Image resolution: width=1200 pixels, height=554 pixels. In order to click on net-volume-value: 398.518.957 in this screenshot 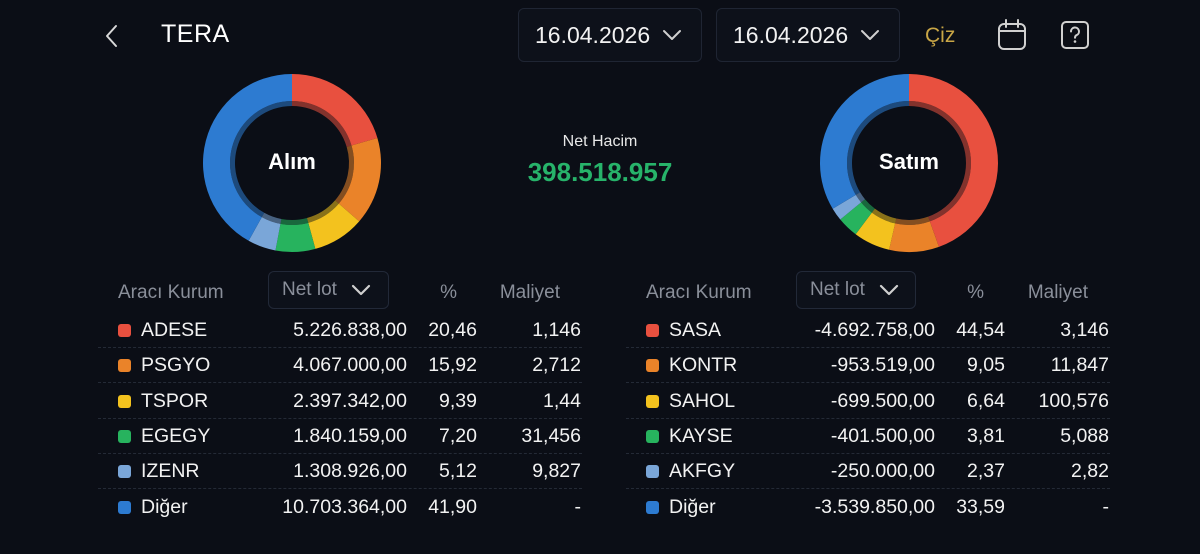, I will do `click(600, 172)`.